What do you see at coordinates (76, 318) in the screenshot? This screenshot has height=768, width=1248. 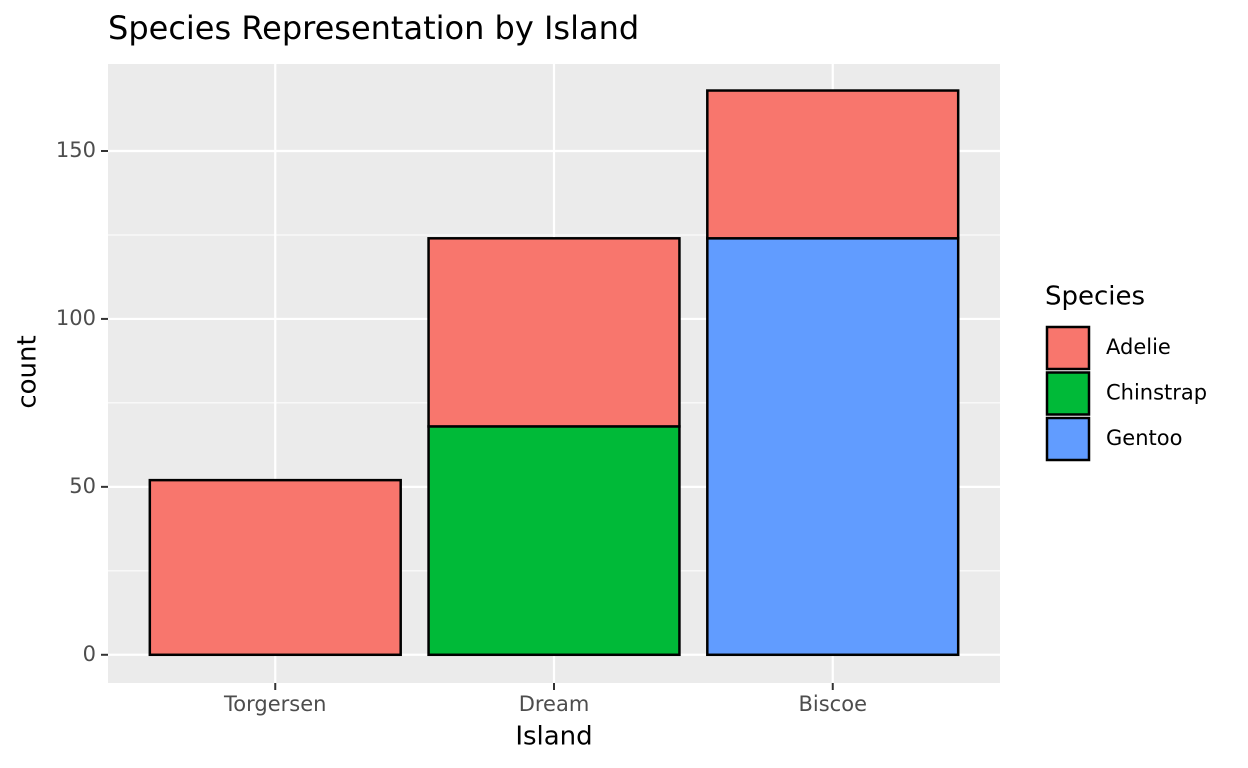 I see `y-tick-label: 100` at bounding box center [76, 318].